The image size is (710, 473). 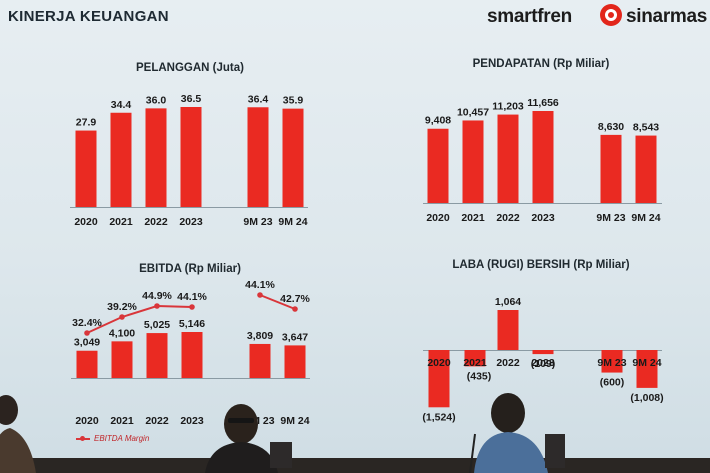 What do you see at coordinates (529, 16) in the screenshot?
I see `smartfren-logo: smartfren` at bounding box center [529, 16].